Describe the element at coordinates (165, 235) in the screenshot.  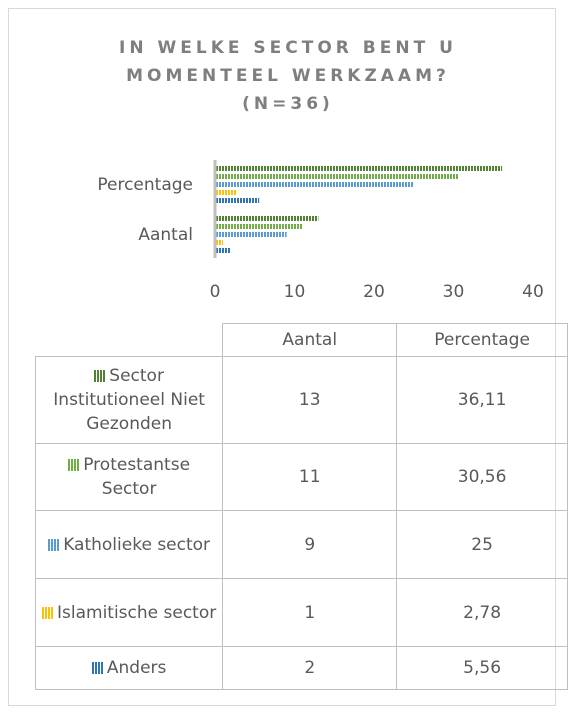
I see `y-tick-label: Aantal` at that location.